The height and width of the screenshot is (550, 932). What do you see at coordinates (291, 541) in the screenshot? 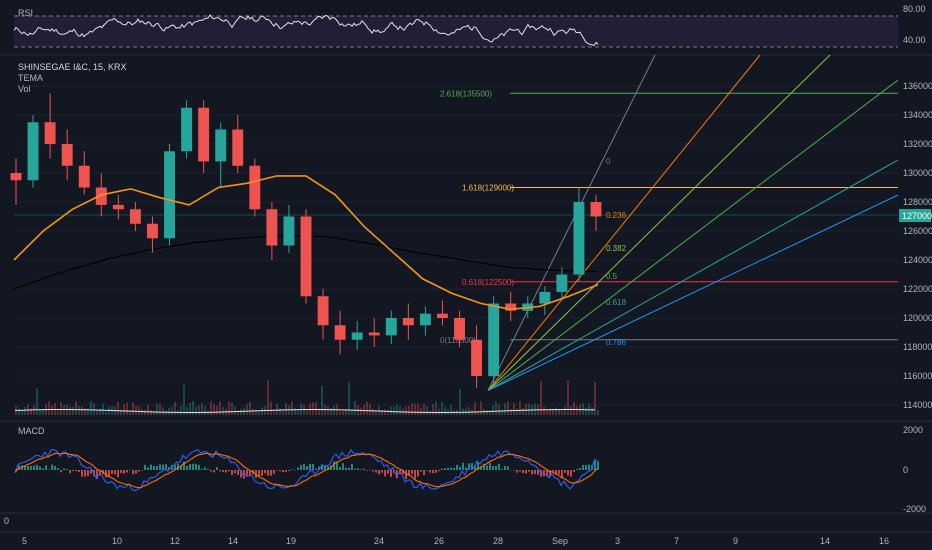
I see `time-tick-label: 19` at bounding box center [291, 541].